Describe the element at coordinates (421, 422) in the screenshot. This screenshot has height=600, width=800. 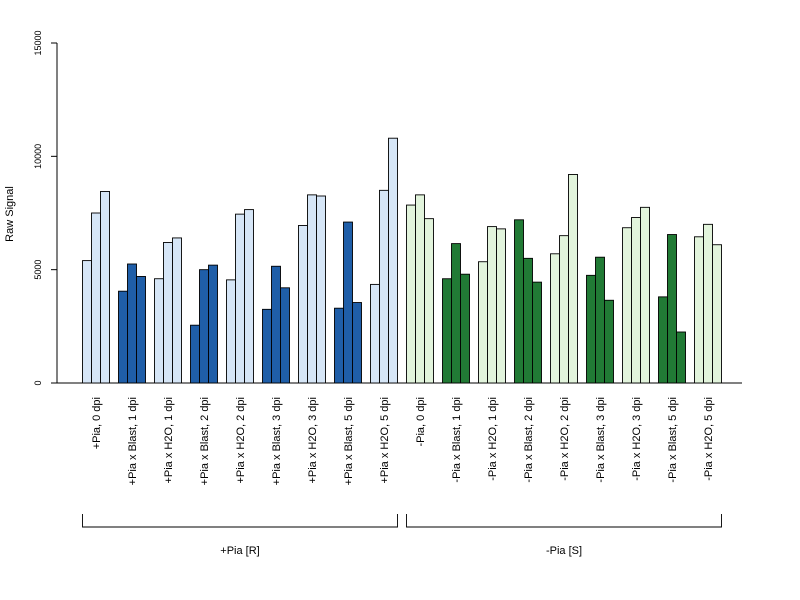
I see `x-tick-label: -Pia, 0 dpi` at that location.